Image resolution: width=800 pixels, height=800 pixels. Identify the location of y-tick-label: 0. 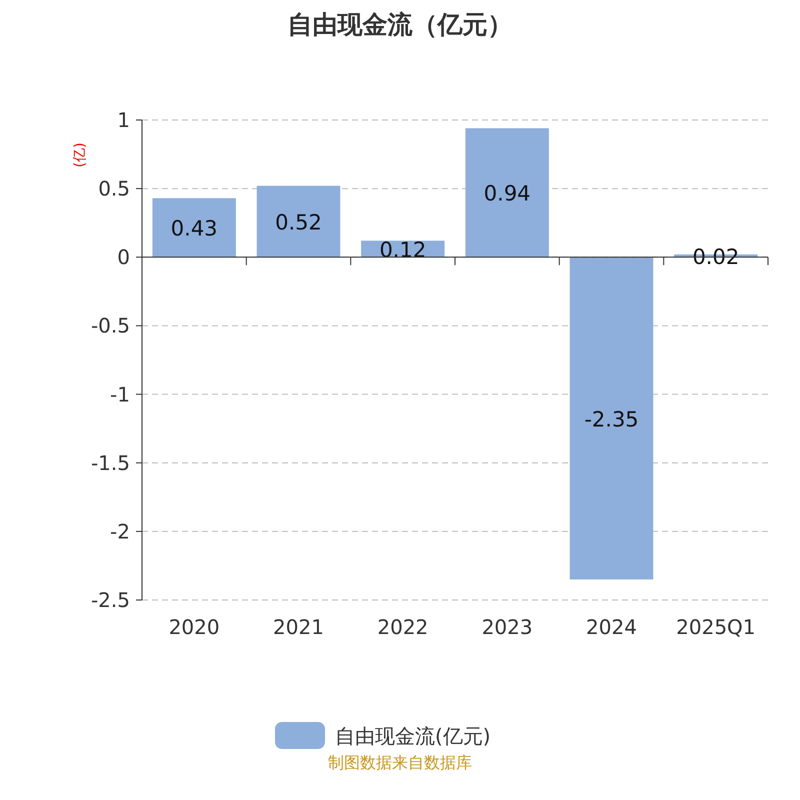
(123, 257).